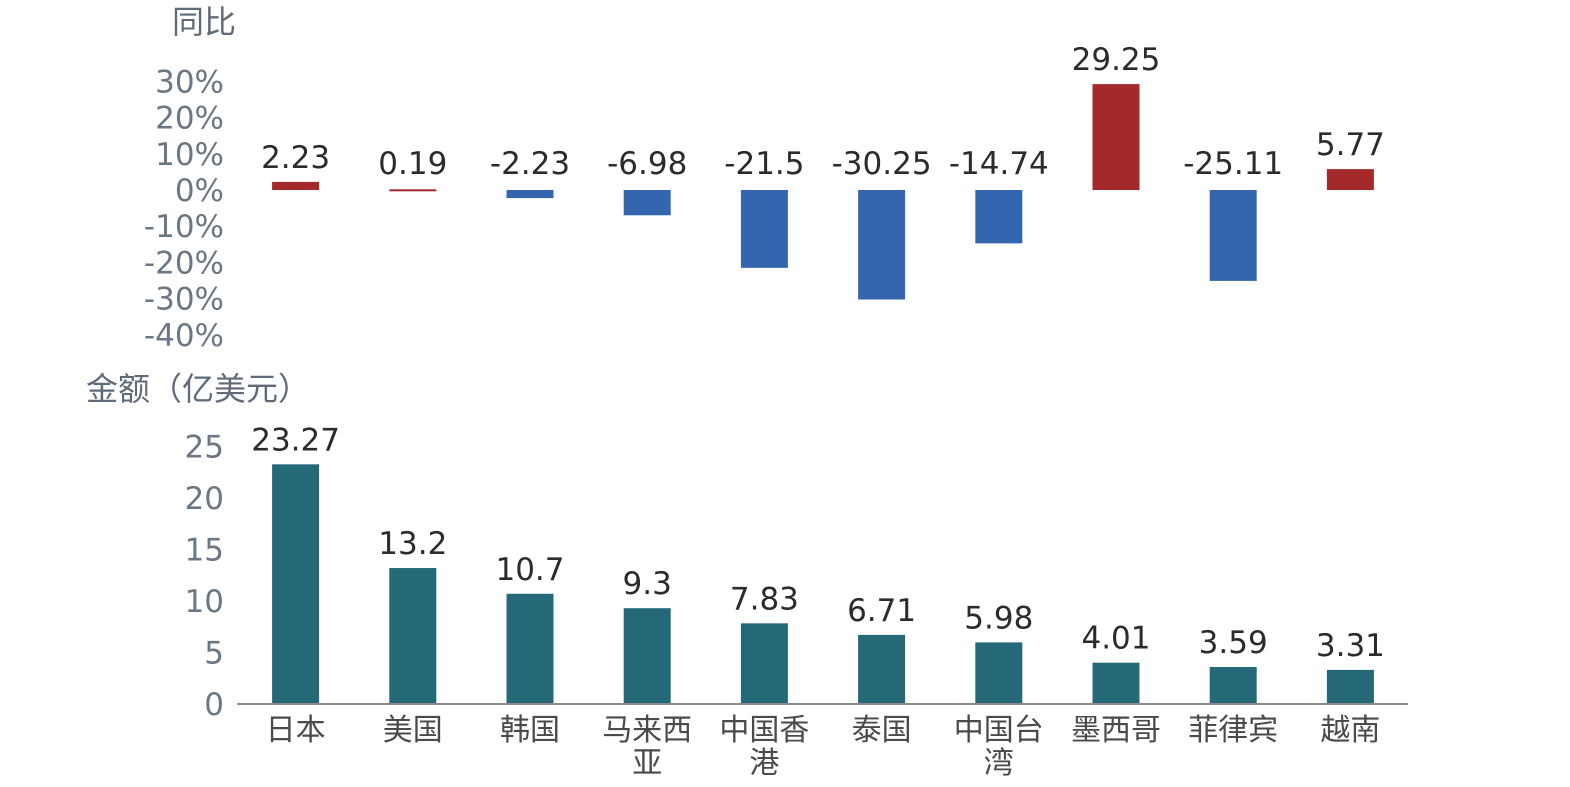 The height and width of the screenshot is (787, 1570). Describe the element at coordinates (647, 730) in the screenshot. I see `category-label: 马来西` at that location.